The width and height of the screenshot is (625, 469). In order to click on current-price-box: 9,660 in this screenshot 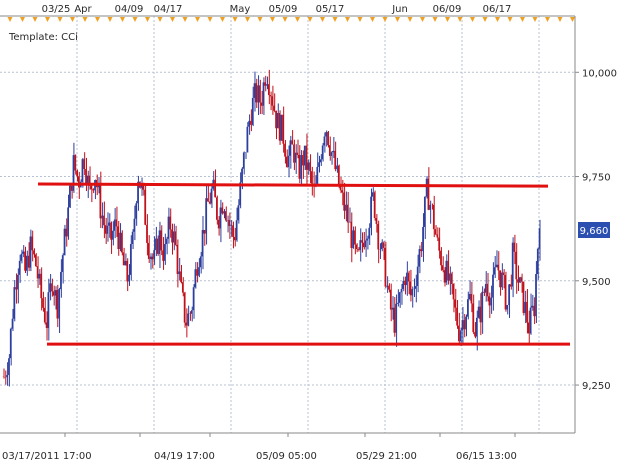, I will do `click(594, 230)`.